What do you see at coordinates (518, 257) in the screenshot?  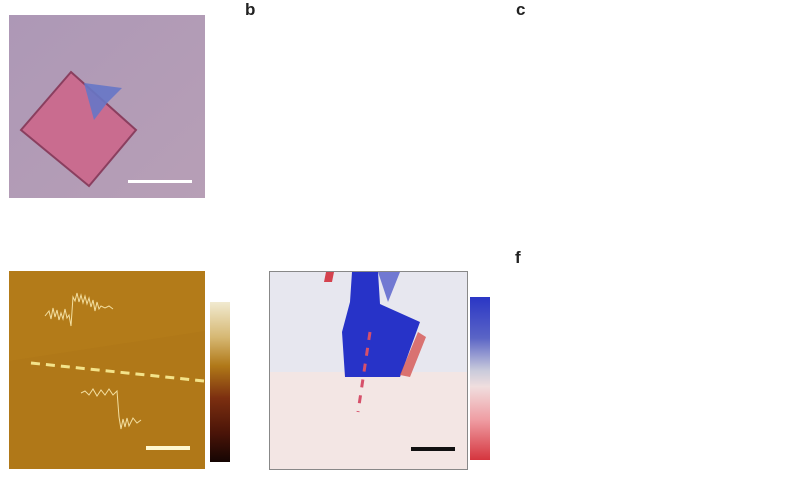 I see `panel-label-f: f` at bounding box center [518, 257].